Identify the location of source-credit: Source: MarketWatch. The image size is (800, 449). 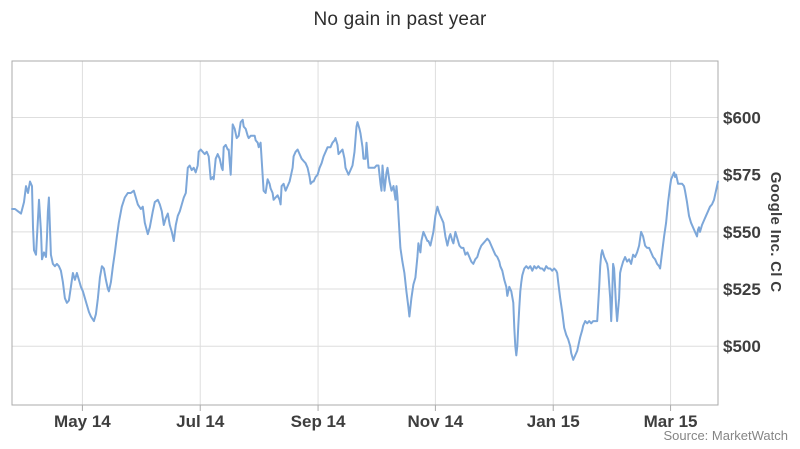
(725, 435).